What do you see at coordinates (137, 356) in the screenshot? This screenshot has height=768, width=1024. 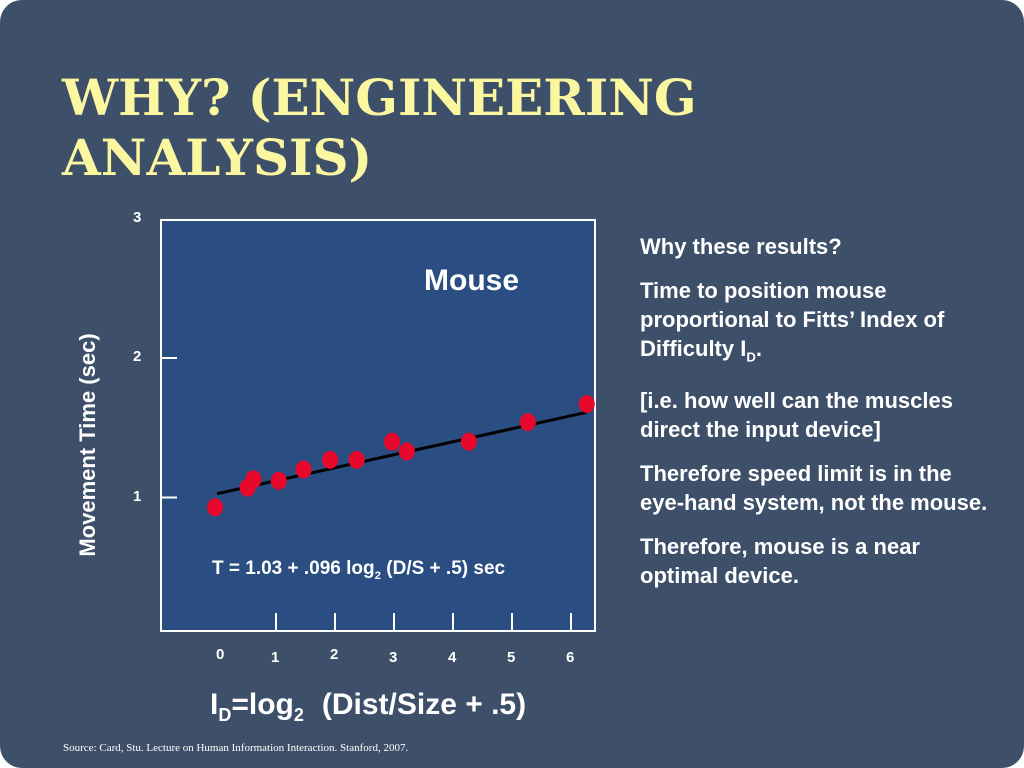 I see `y-tick-label: 2` at bounding box center [137, 356].